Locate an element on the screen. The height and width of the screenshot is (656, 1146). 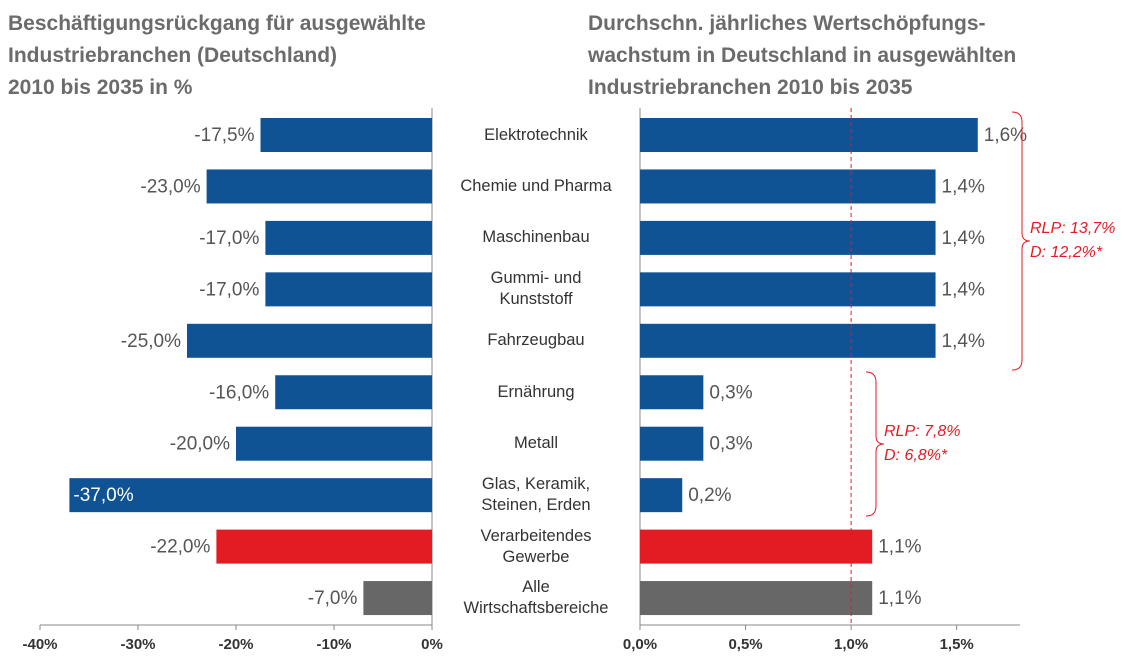
annotation: RLP: 13,7% is located at coordinates (1072, 228).